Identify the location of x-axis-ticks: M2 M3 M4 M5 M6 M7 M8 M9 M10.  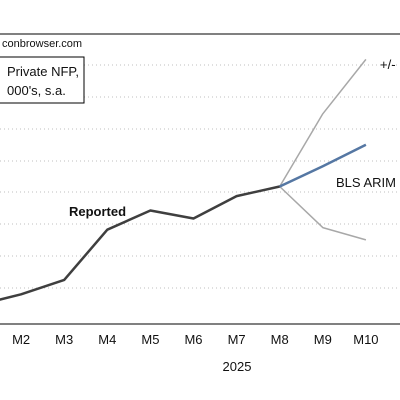
(195, 339).